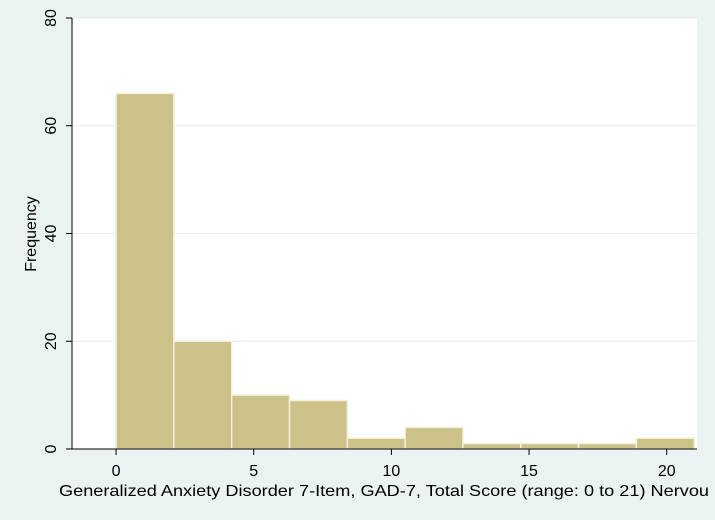  Describe the element at coordinates (529, 471) in the screenshot. I see `x-tick-label: 15` at that location.